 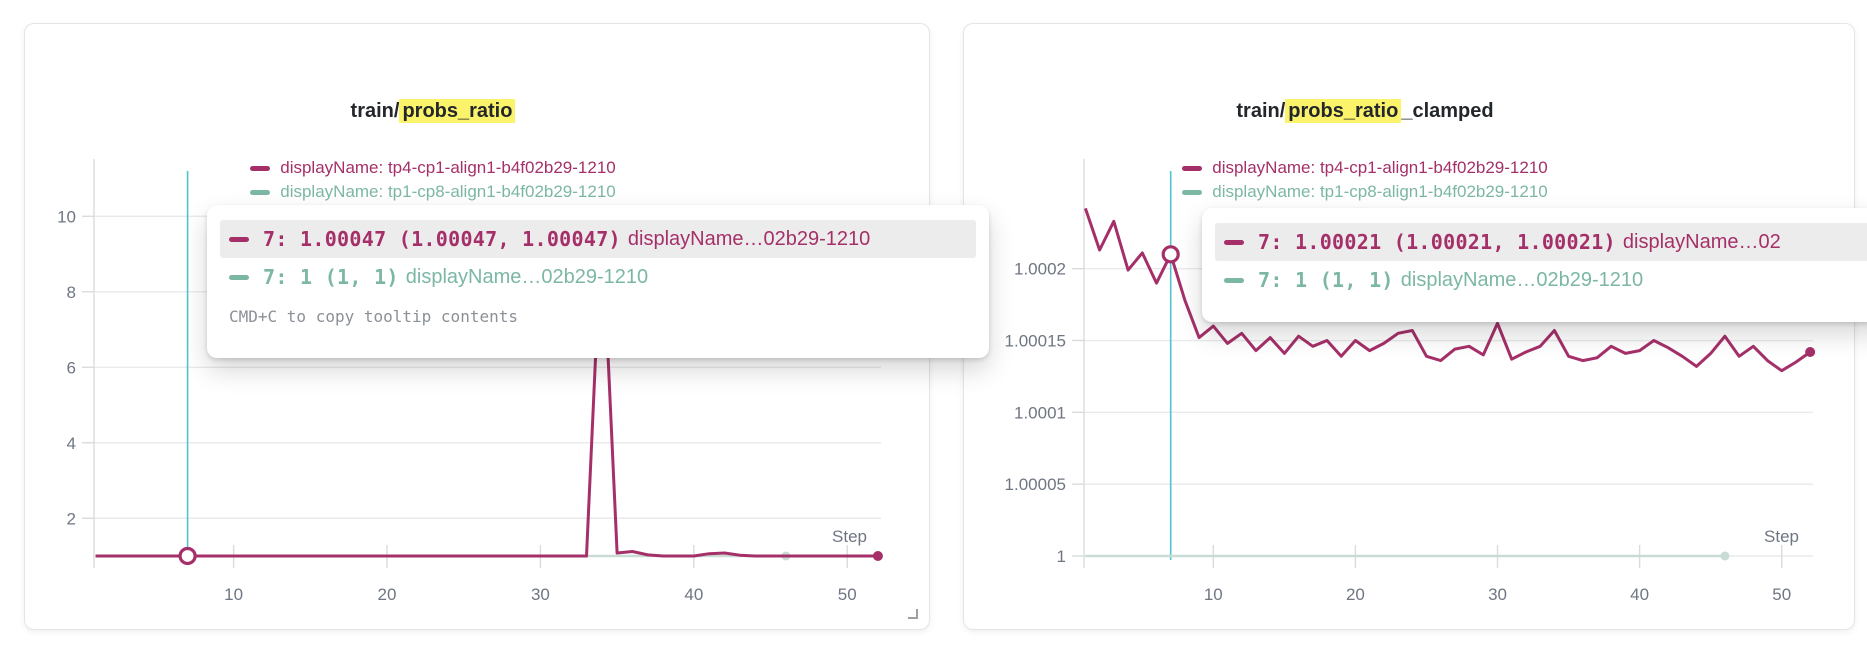 I want to click on tooltip-run-name: displayName…02, so click(x=1701, y=241).